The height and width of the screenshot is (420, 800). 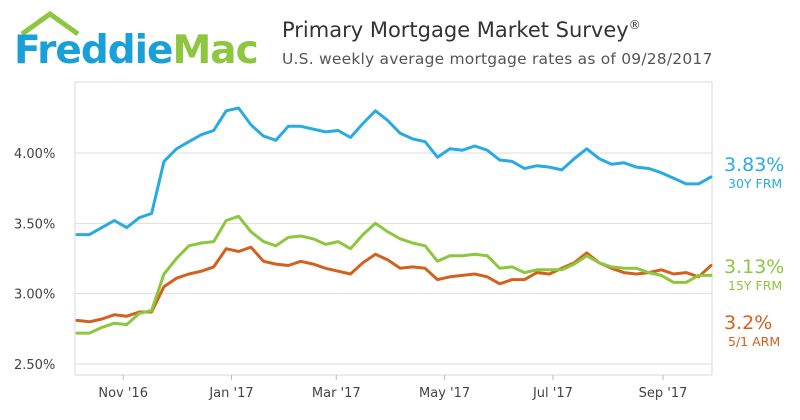 I want to click on x-tick-label: Jul '17, so click(x=552, y=393).